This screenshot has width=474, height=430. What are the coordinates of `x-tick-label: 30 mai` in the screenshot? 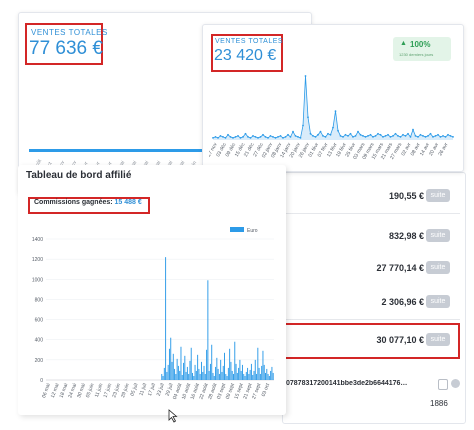 It's located at (81, 391).